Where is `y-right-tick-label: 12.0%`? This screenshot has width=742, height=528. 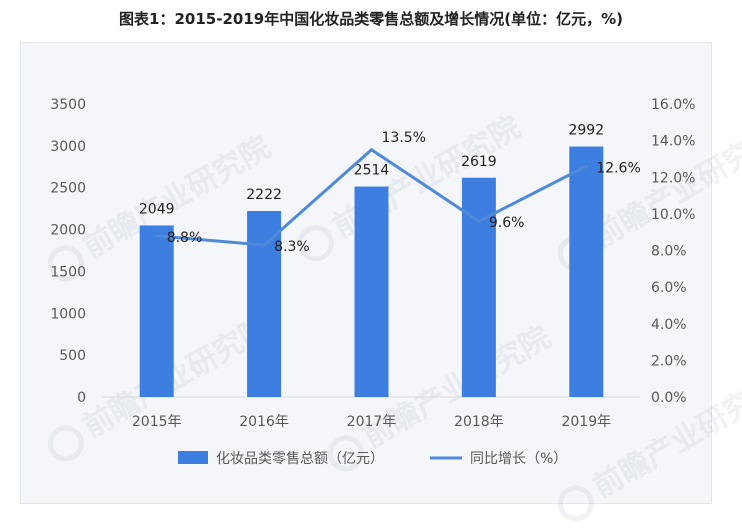 y-right-tick-label: 12.0% is located at coordinates (673, 178).